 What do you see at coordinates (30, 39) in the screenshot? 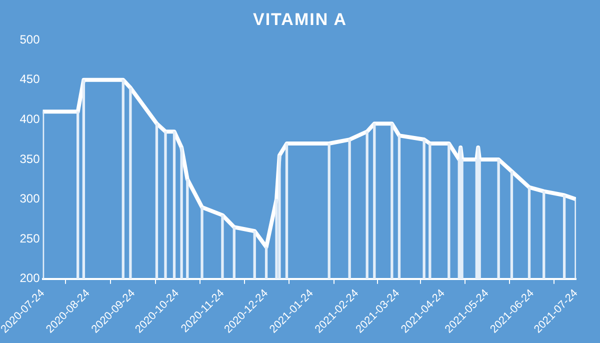
I see `y-tick-label: 500` at bounding box center [30, 39].